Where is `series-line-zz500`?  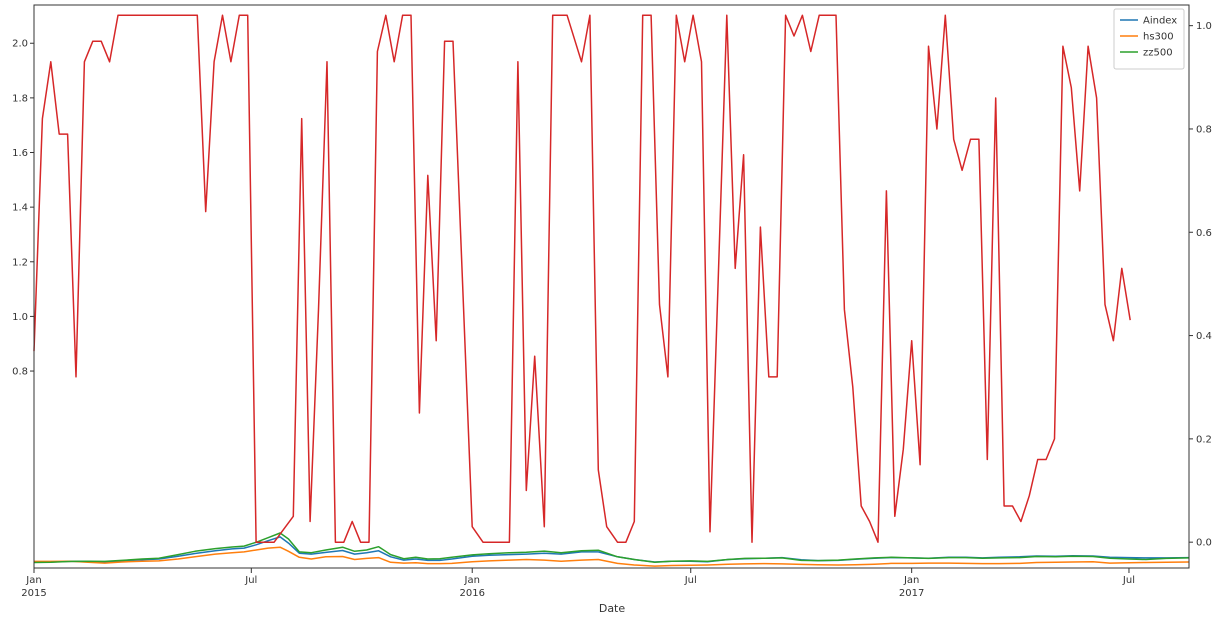 series-line-zz500 is located at coordinates (611, 548).